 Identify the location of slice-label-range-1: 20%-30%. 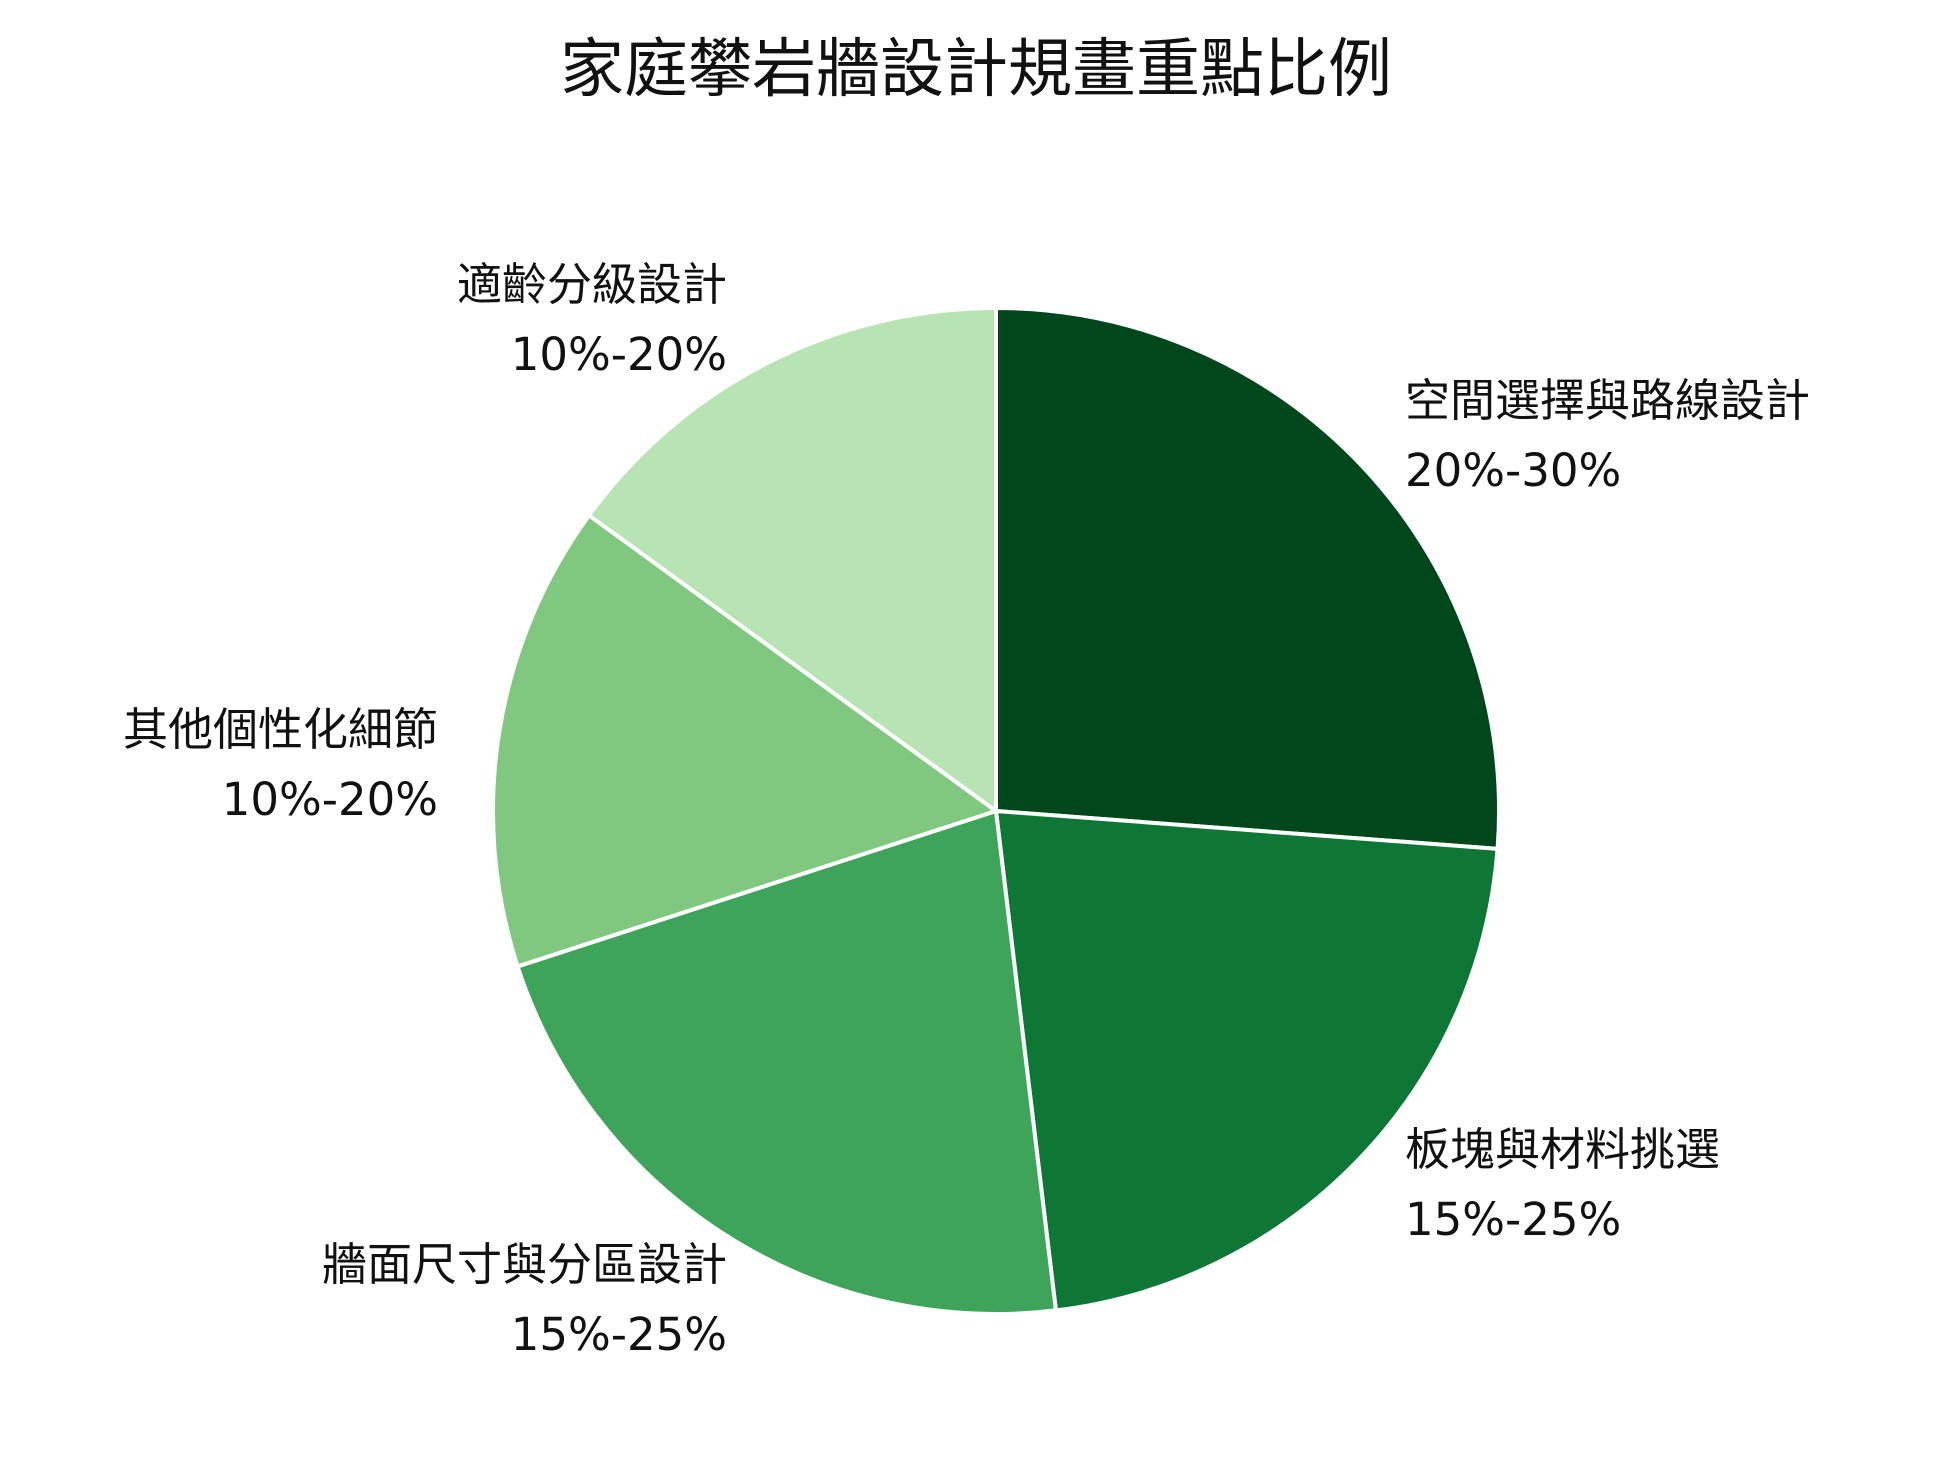
(1513, 470).